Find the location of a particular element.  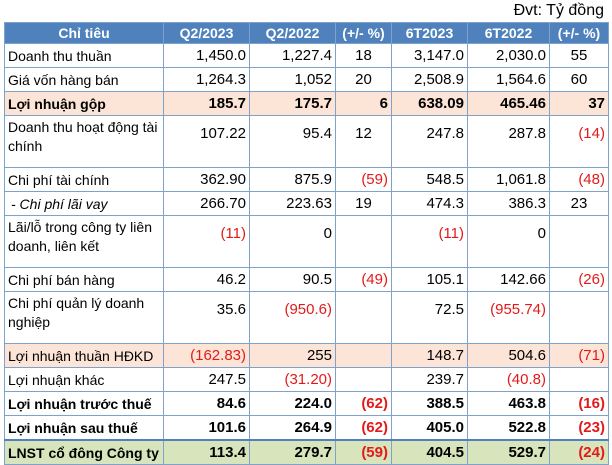

row-label: Chi phí tài chính is located at coordinates (84, 179).